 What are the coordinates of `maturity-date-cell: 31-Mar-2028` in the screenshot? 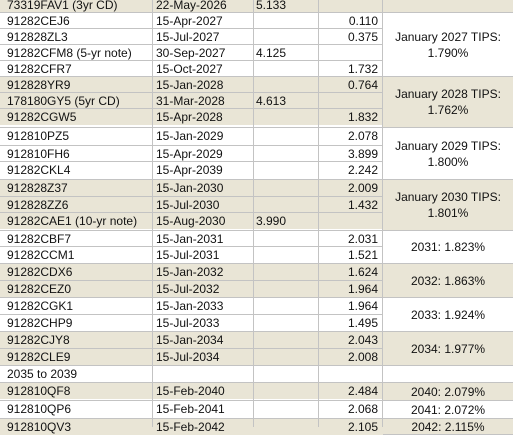 It's located at (190, 101).